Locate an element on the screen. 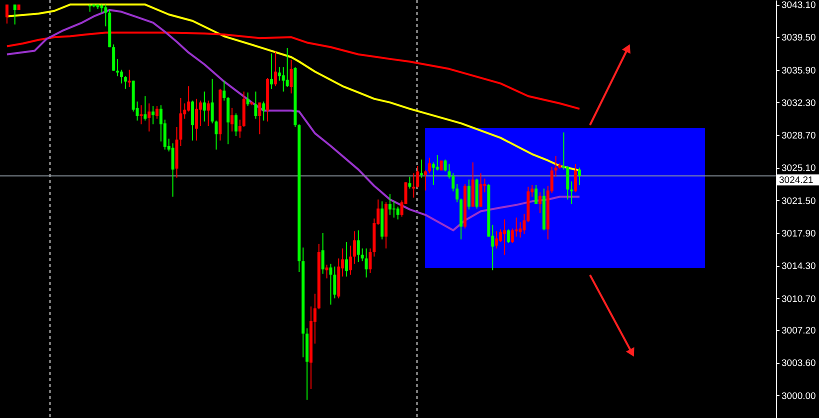  y-tick-label: 3025.10 is located at coordinates (799, 168).